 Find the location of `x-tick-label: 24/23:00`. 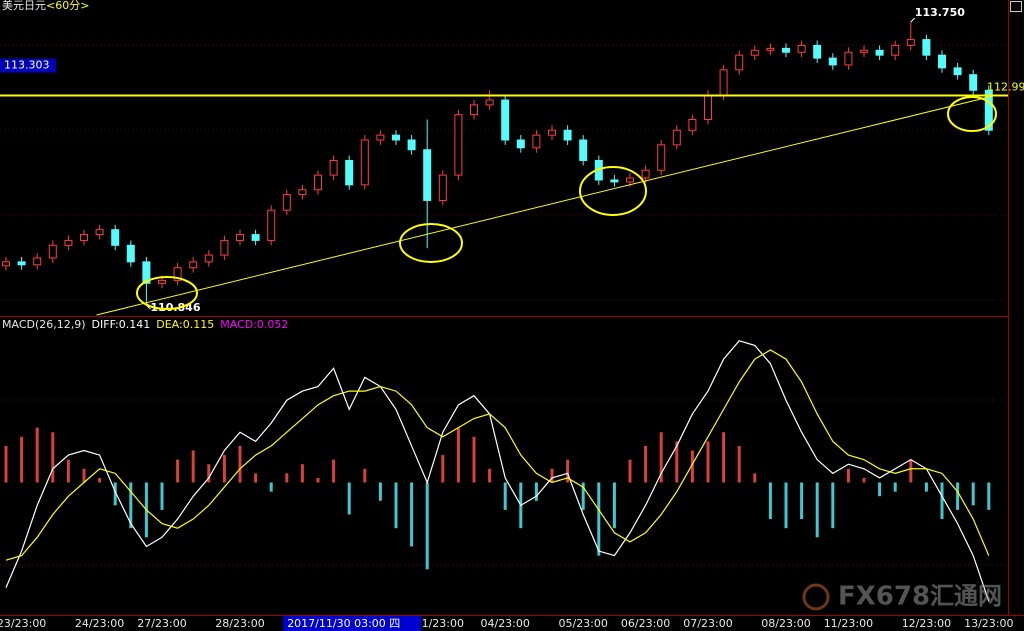

x-tick-label: 24/23:00 is located at coordinates (99, 623).